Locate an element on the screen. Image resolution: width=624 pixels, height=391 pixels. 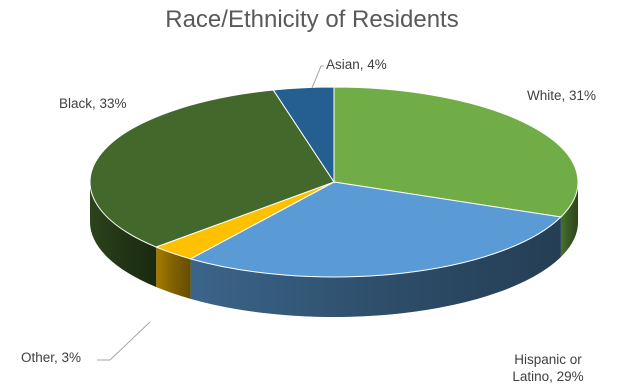
pie-slice-asian is located at coordinates (303, 135).